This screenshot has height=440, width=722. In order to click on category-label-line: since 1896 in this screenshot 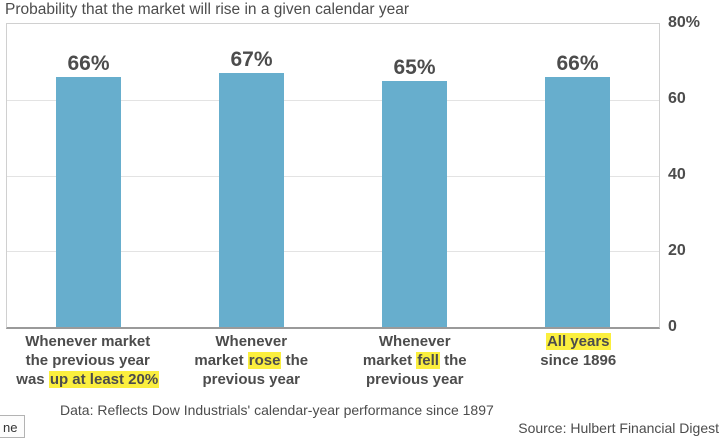, I will do `click(579, 360)`.